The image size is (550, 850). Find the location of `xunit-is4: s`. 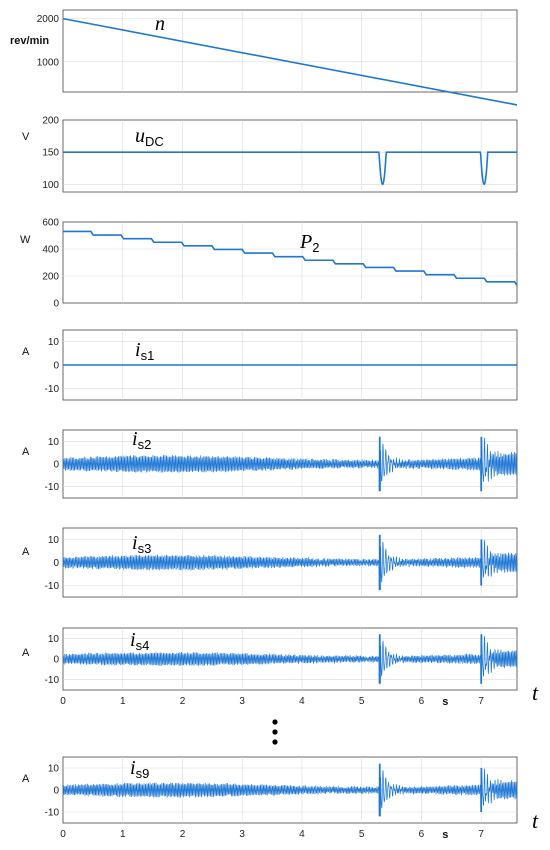

xunit-is4: s is located at coordinates (445, 702).